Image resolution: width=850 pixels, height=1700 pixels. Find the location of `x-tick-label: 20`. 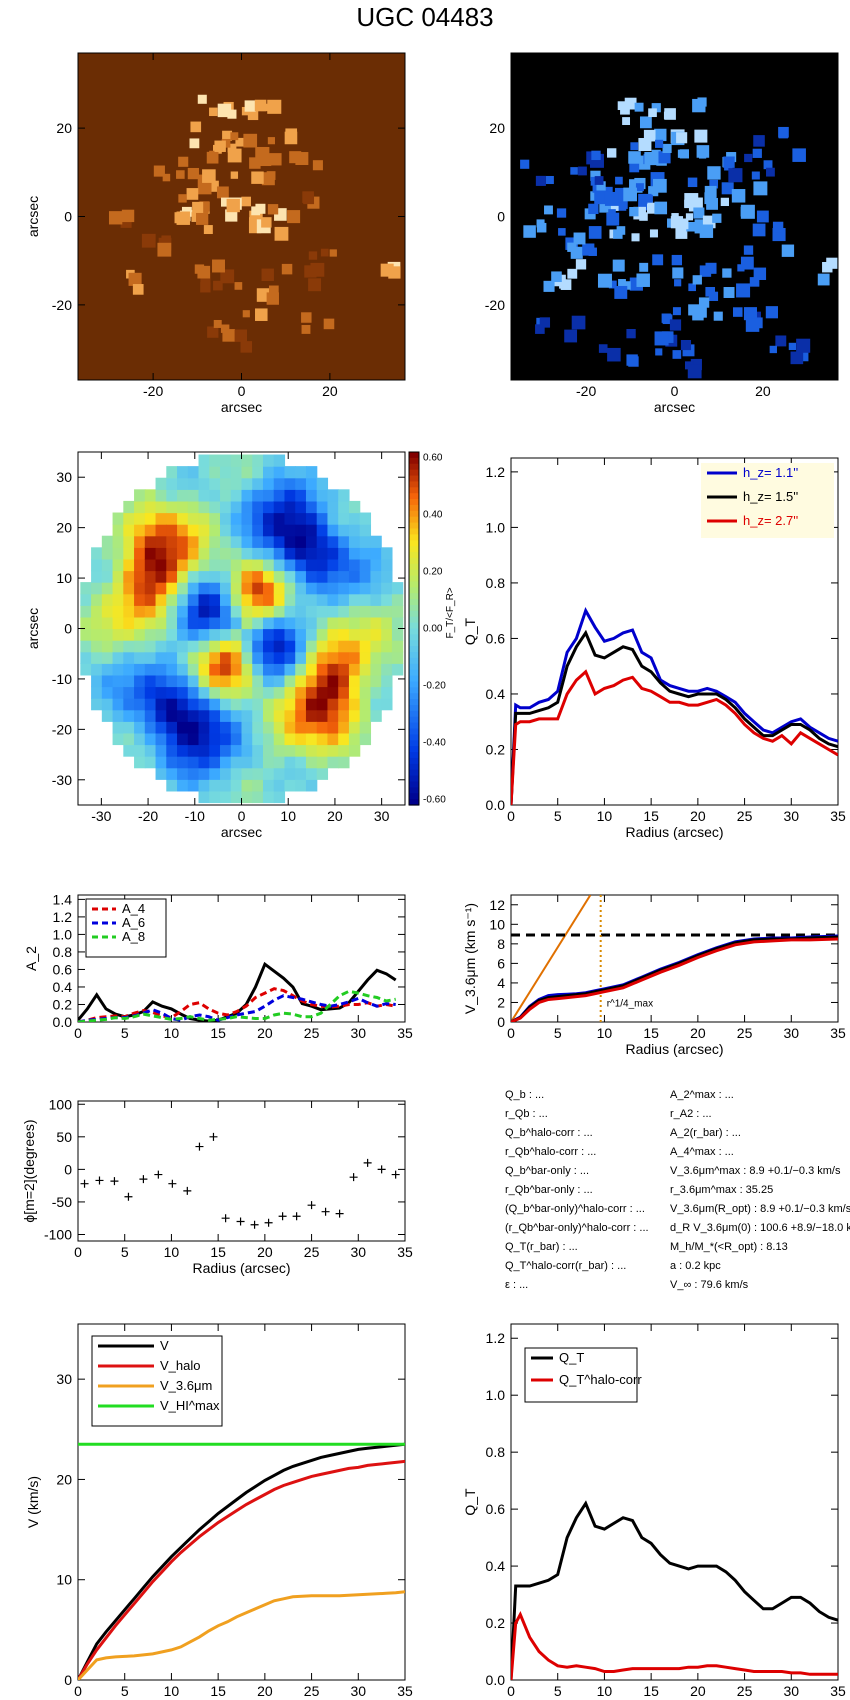

x-tick-label: 20 is located at coordinates (763, 391).